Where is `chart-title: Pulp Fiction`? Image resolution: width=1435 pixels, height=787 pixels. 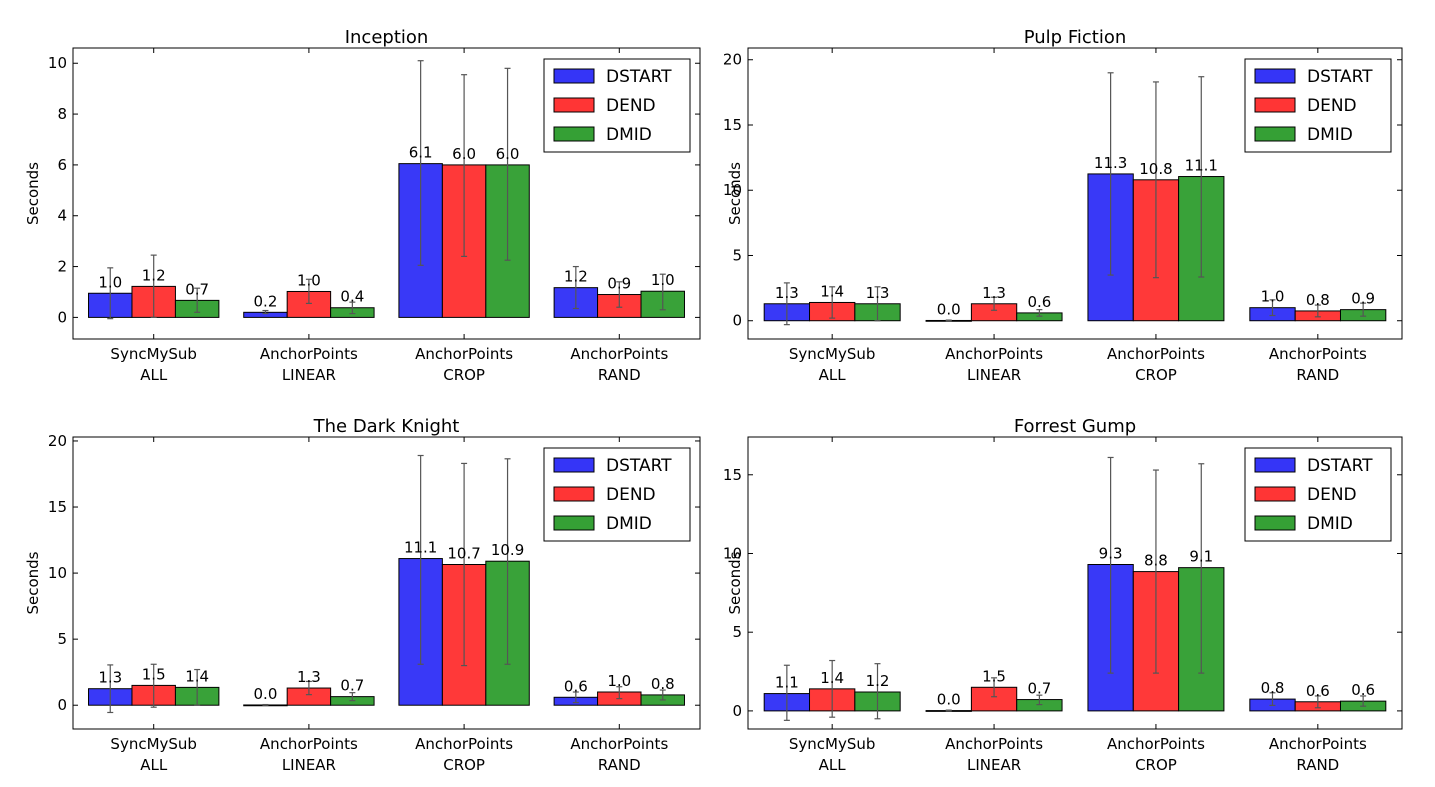 chart-title: Pulp Fiction is located at coordinates (1075, 37).